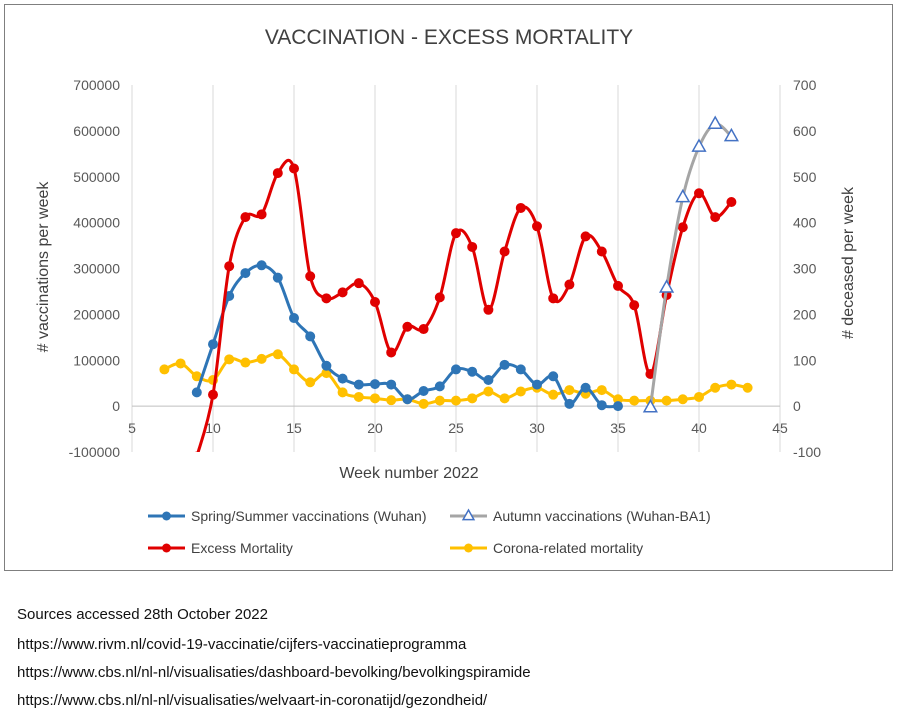 This screenshot has height=720, width=902. I want to click on x-tick-label: 10, so click(213, 428).